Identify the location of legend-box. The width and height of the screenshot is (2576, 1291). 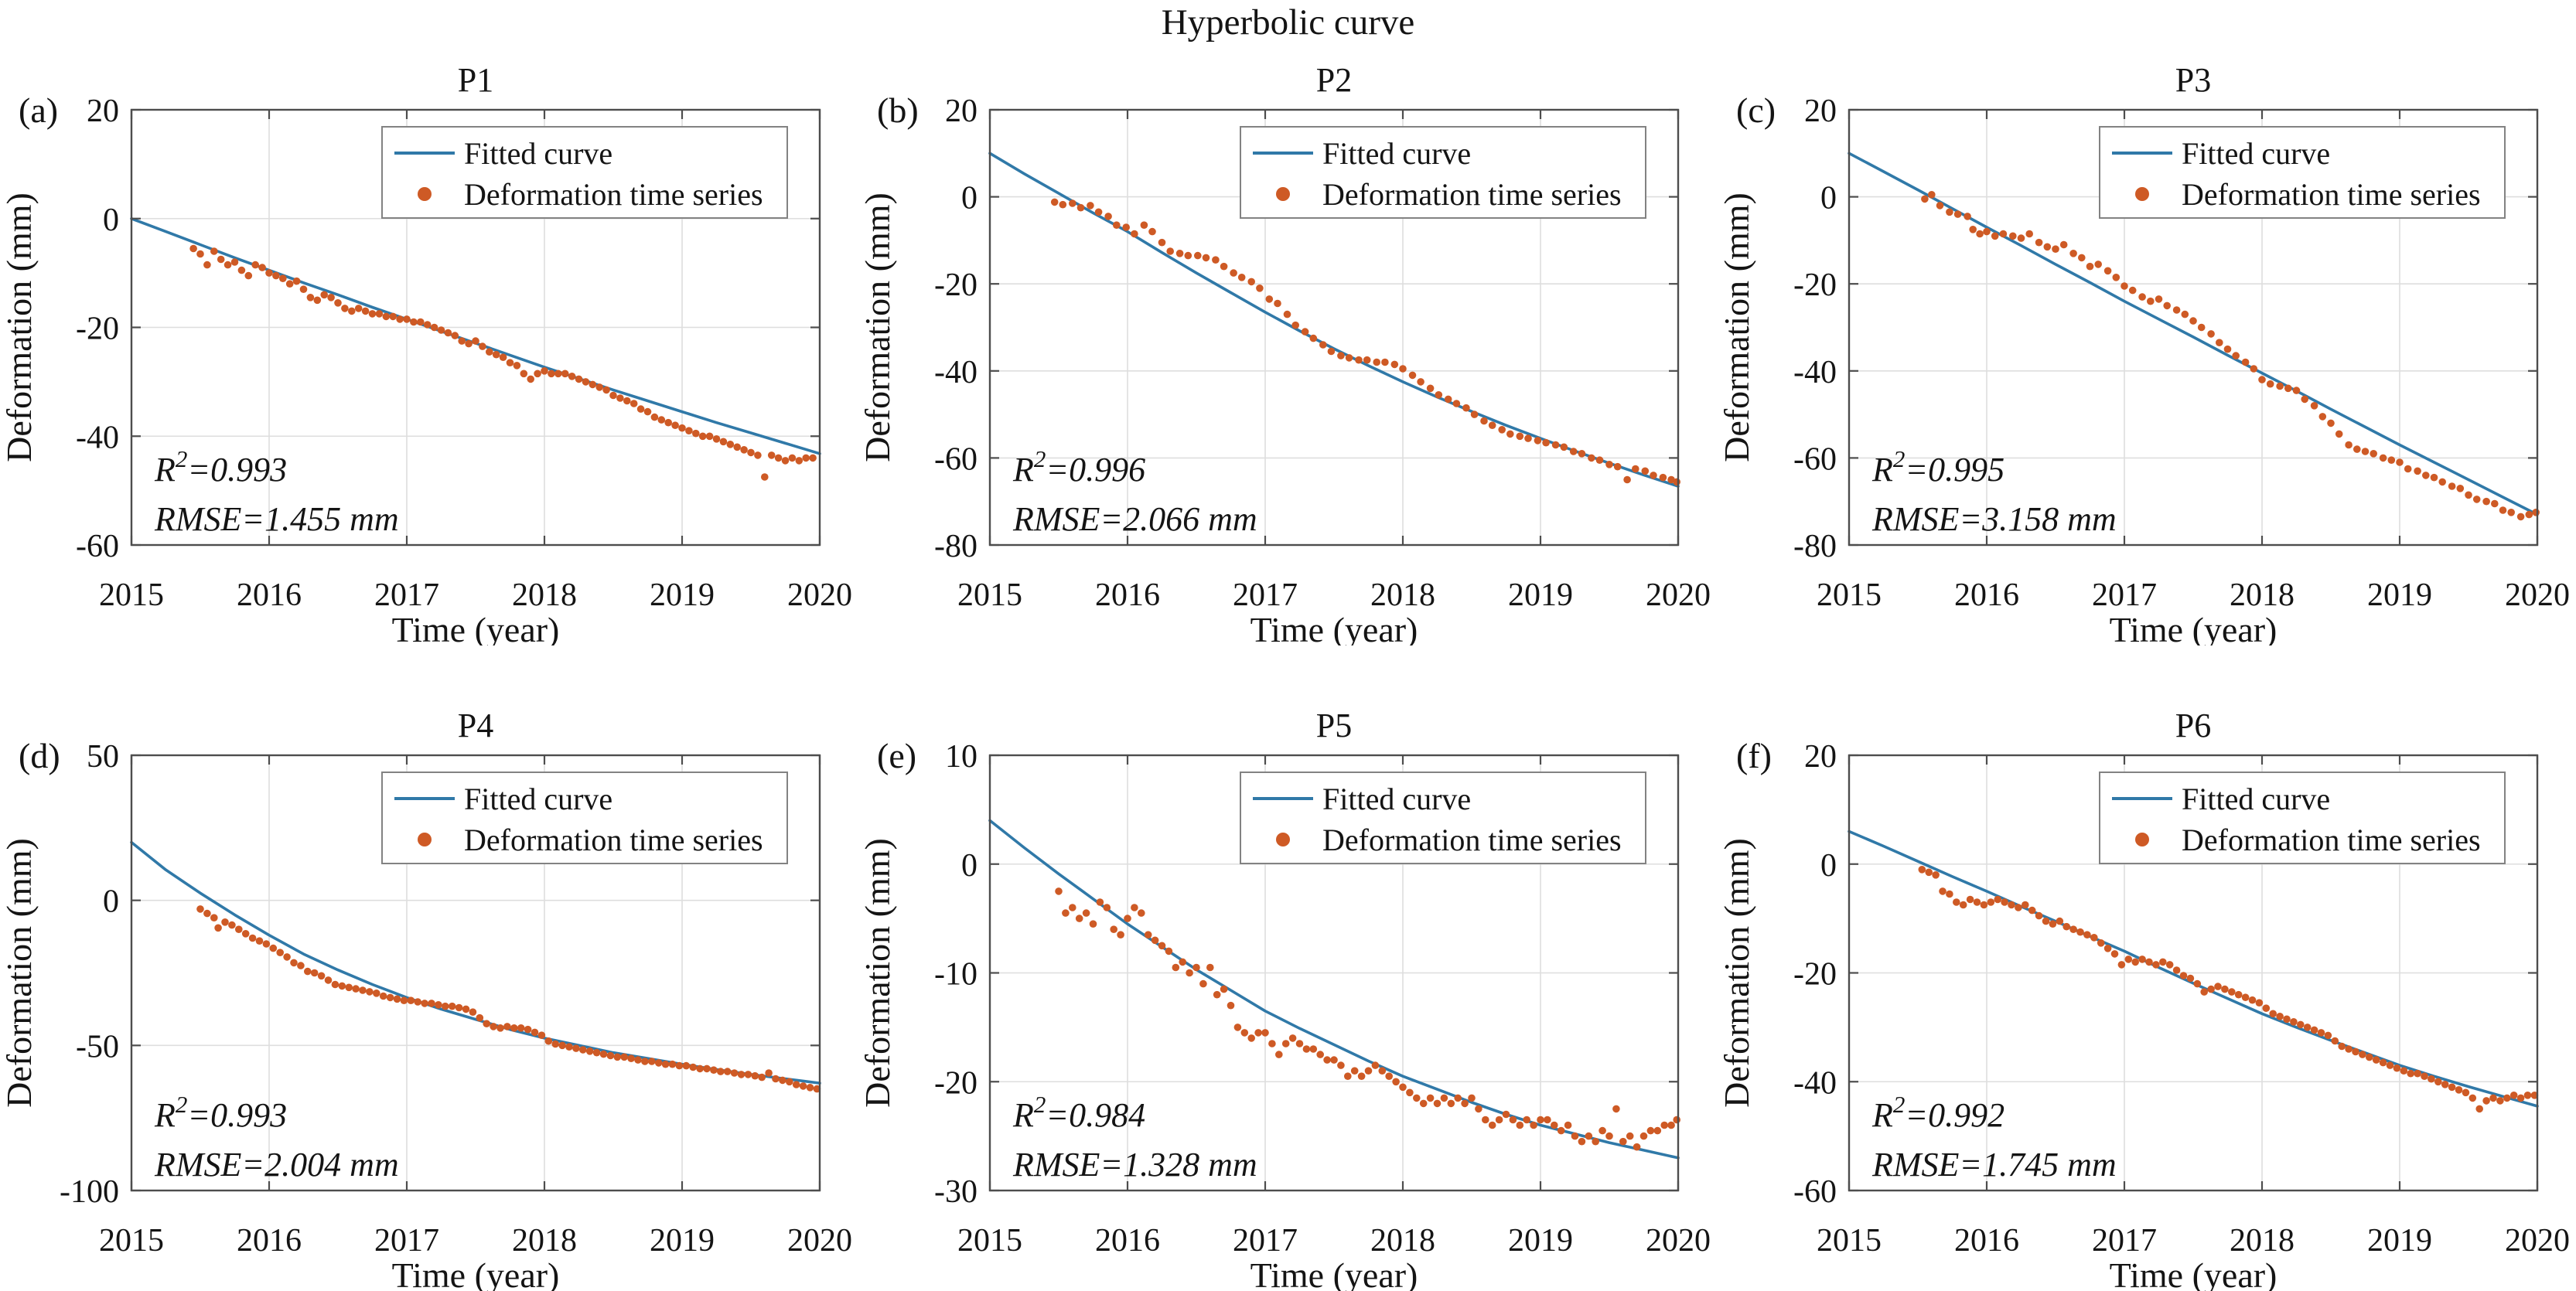
(1443, 172).